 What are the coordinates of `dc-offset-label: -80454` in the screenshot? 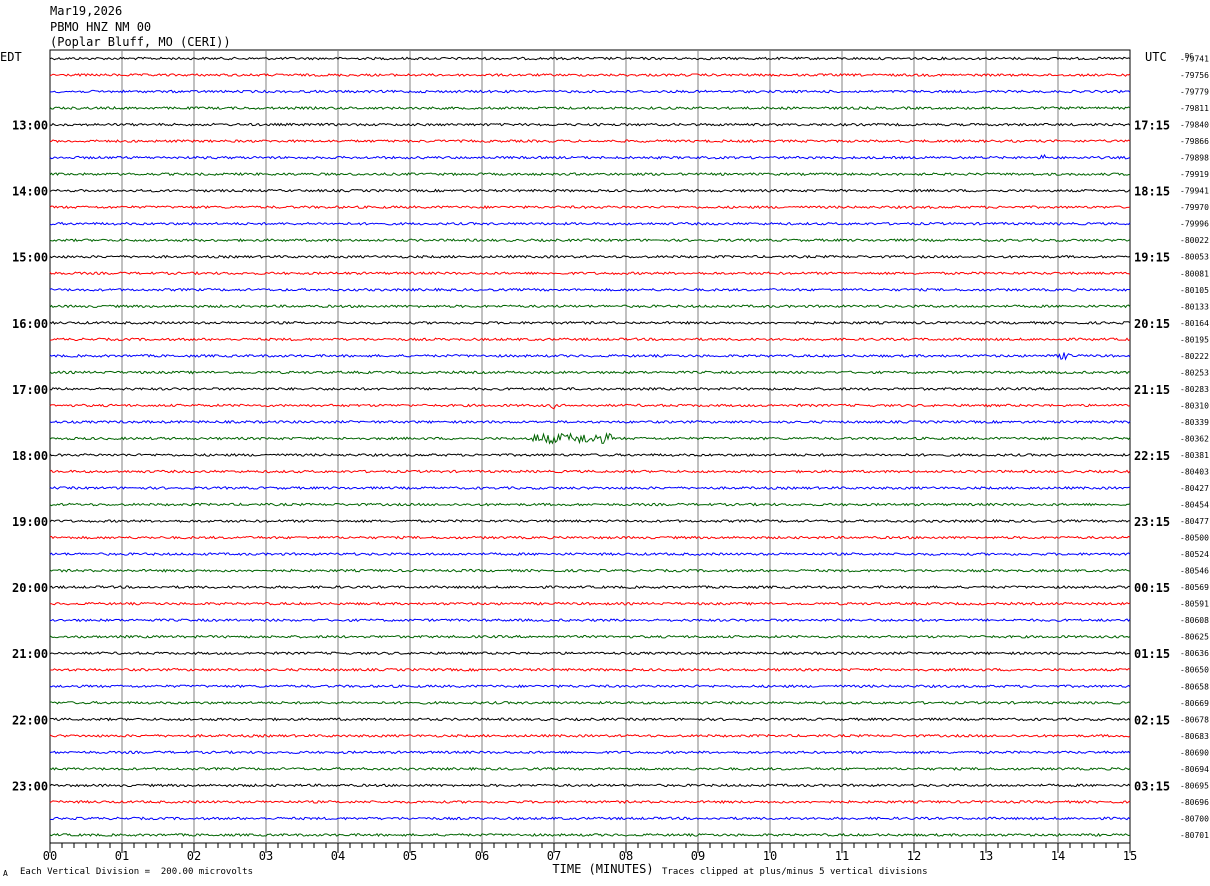 It's located at (1194, 505).